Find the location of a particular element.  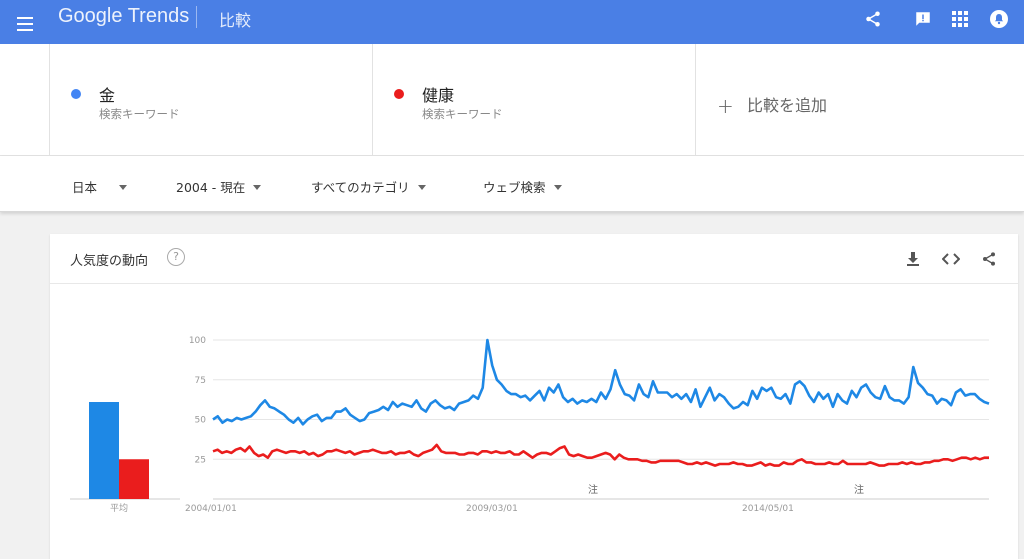

term-name: 健康 is located at coordinates (438, 95).